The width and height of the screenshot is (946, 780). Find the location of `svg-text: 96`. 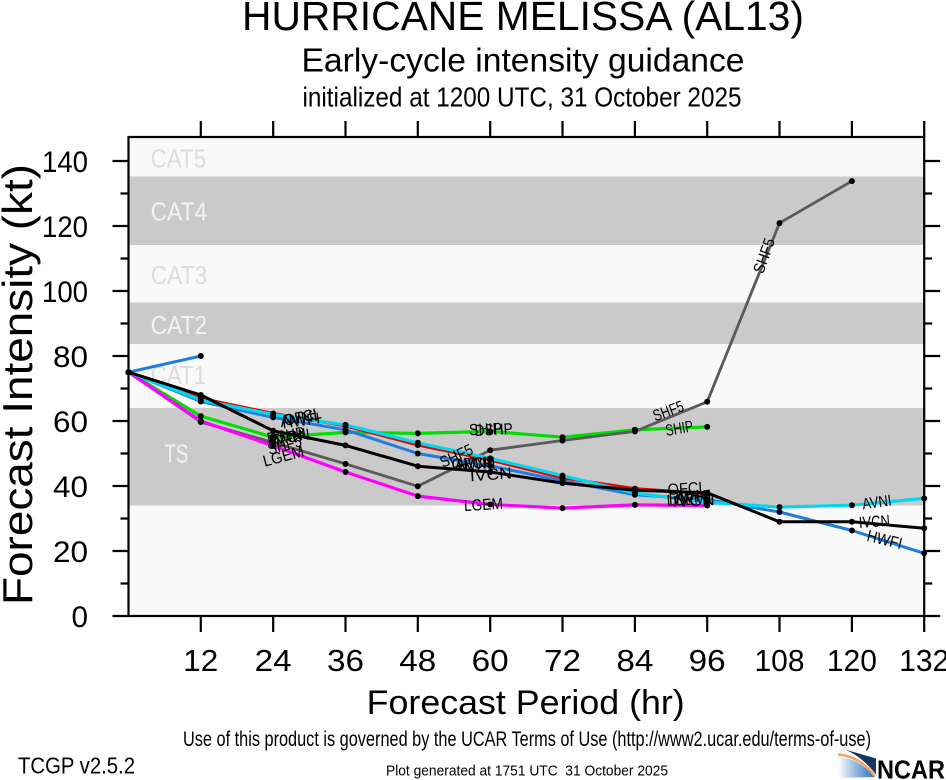

svg-text: 96 is located at coordinates (707, 661).